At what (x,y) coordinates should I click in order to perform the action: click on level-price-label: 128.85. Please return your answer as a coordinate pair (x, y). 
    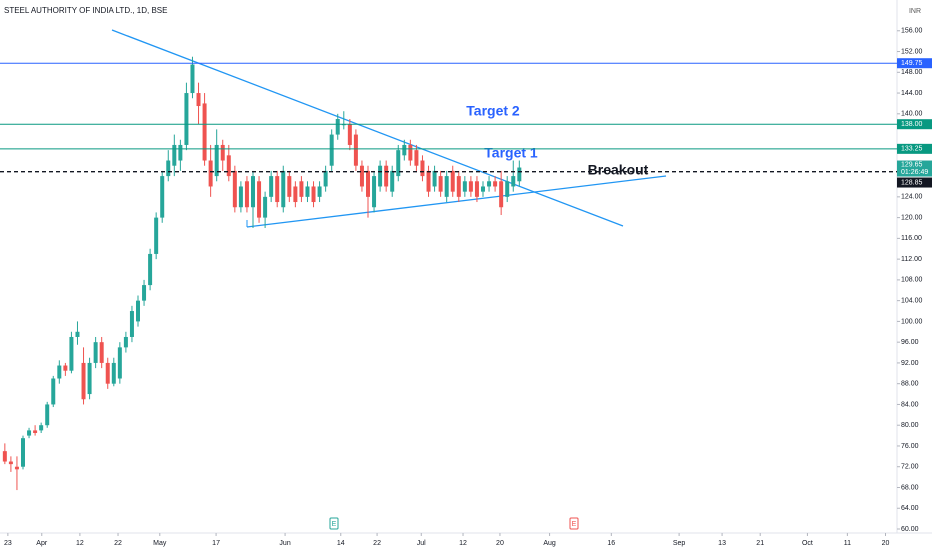
    Looking at the image, I should click on (912, 182).